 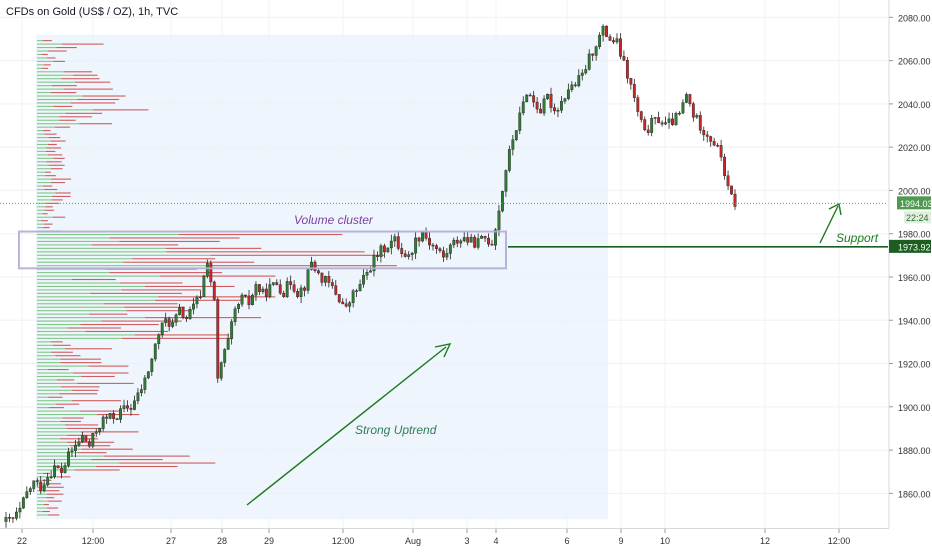 What do you see at coordinates (914, 365) in the screenshot?
I see `price-tick-label: 1920.00` at bounding box center [914, 365].